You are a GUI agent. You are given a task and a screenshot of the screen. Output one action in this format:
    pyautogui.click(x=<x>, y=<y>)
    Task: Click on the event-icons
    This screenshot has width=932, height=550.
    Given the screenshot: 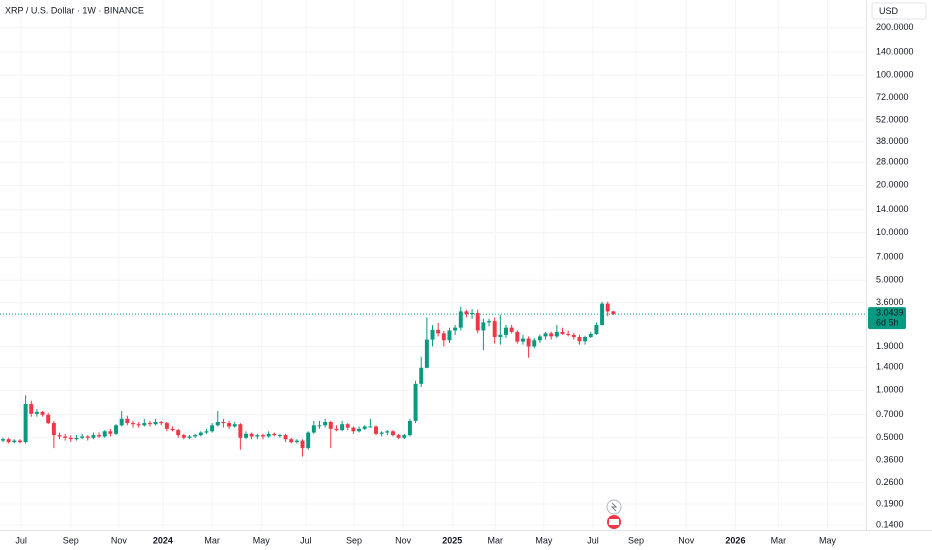 What is the action you would take?
    pyautogui.click(x=614, y=514)
    